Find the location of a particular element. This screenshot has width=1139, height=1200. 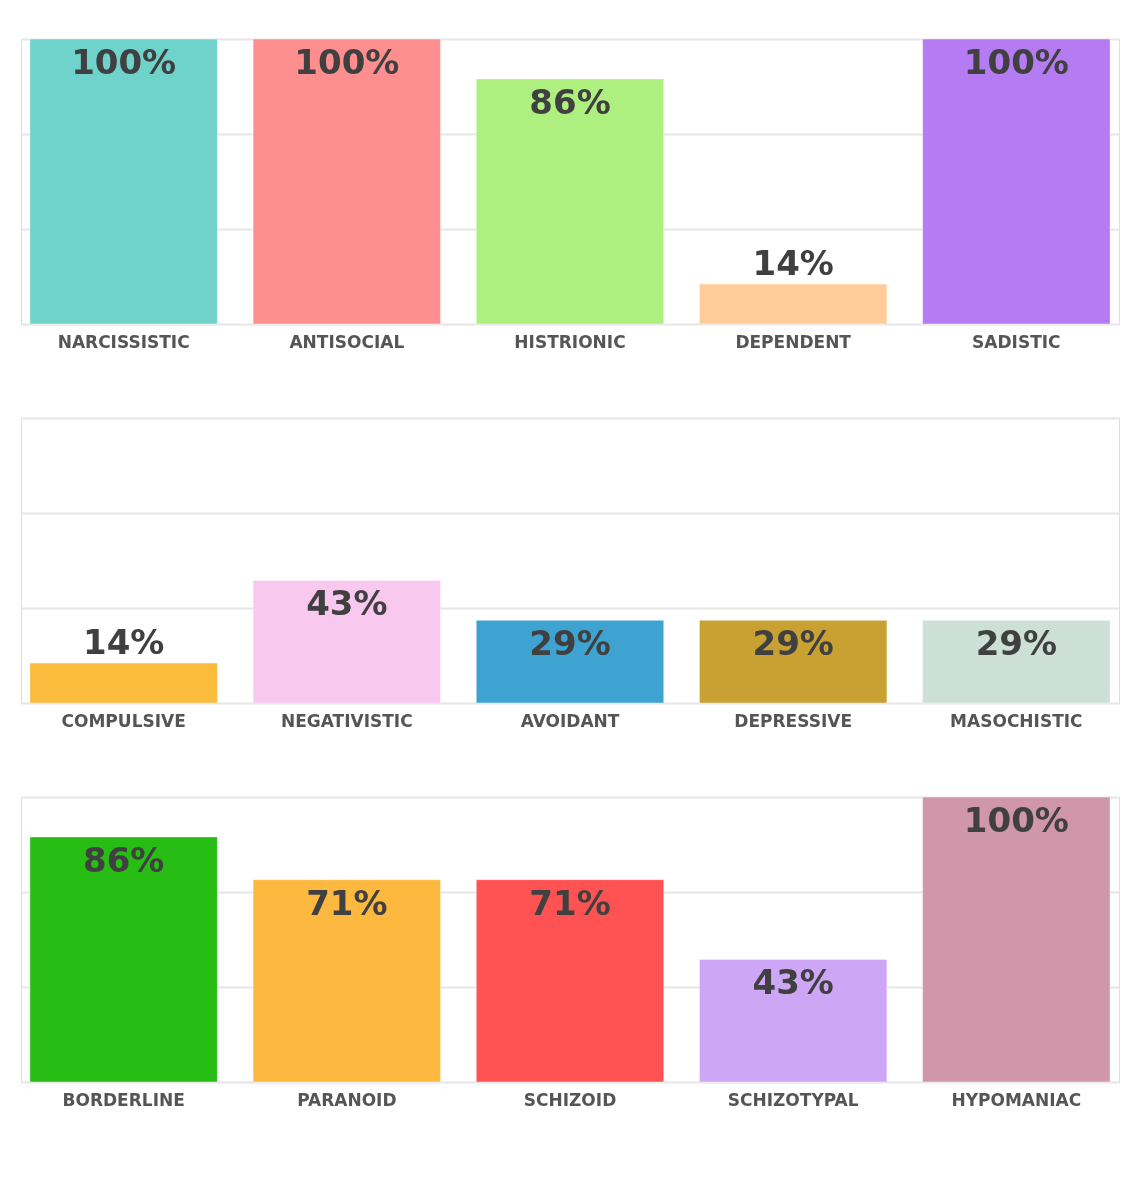

x-tick-label: HYPOMANIAC is located at coordinates (1016, 1099).